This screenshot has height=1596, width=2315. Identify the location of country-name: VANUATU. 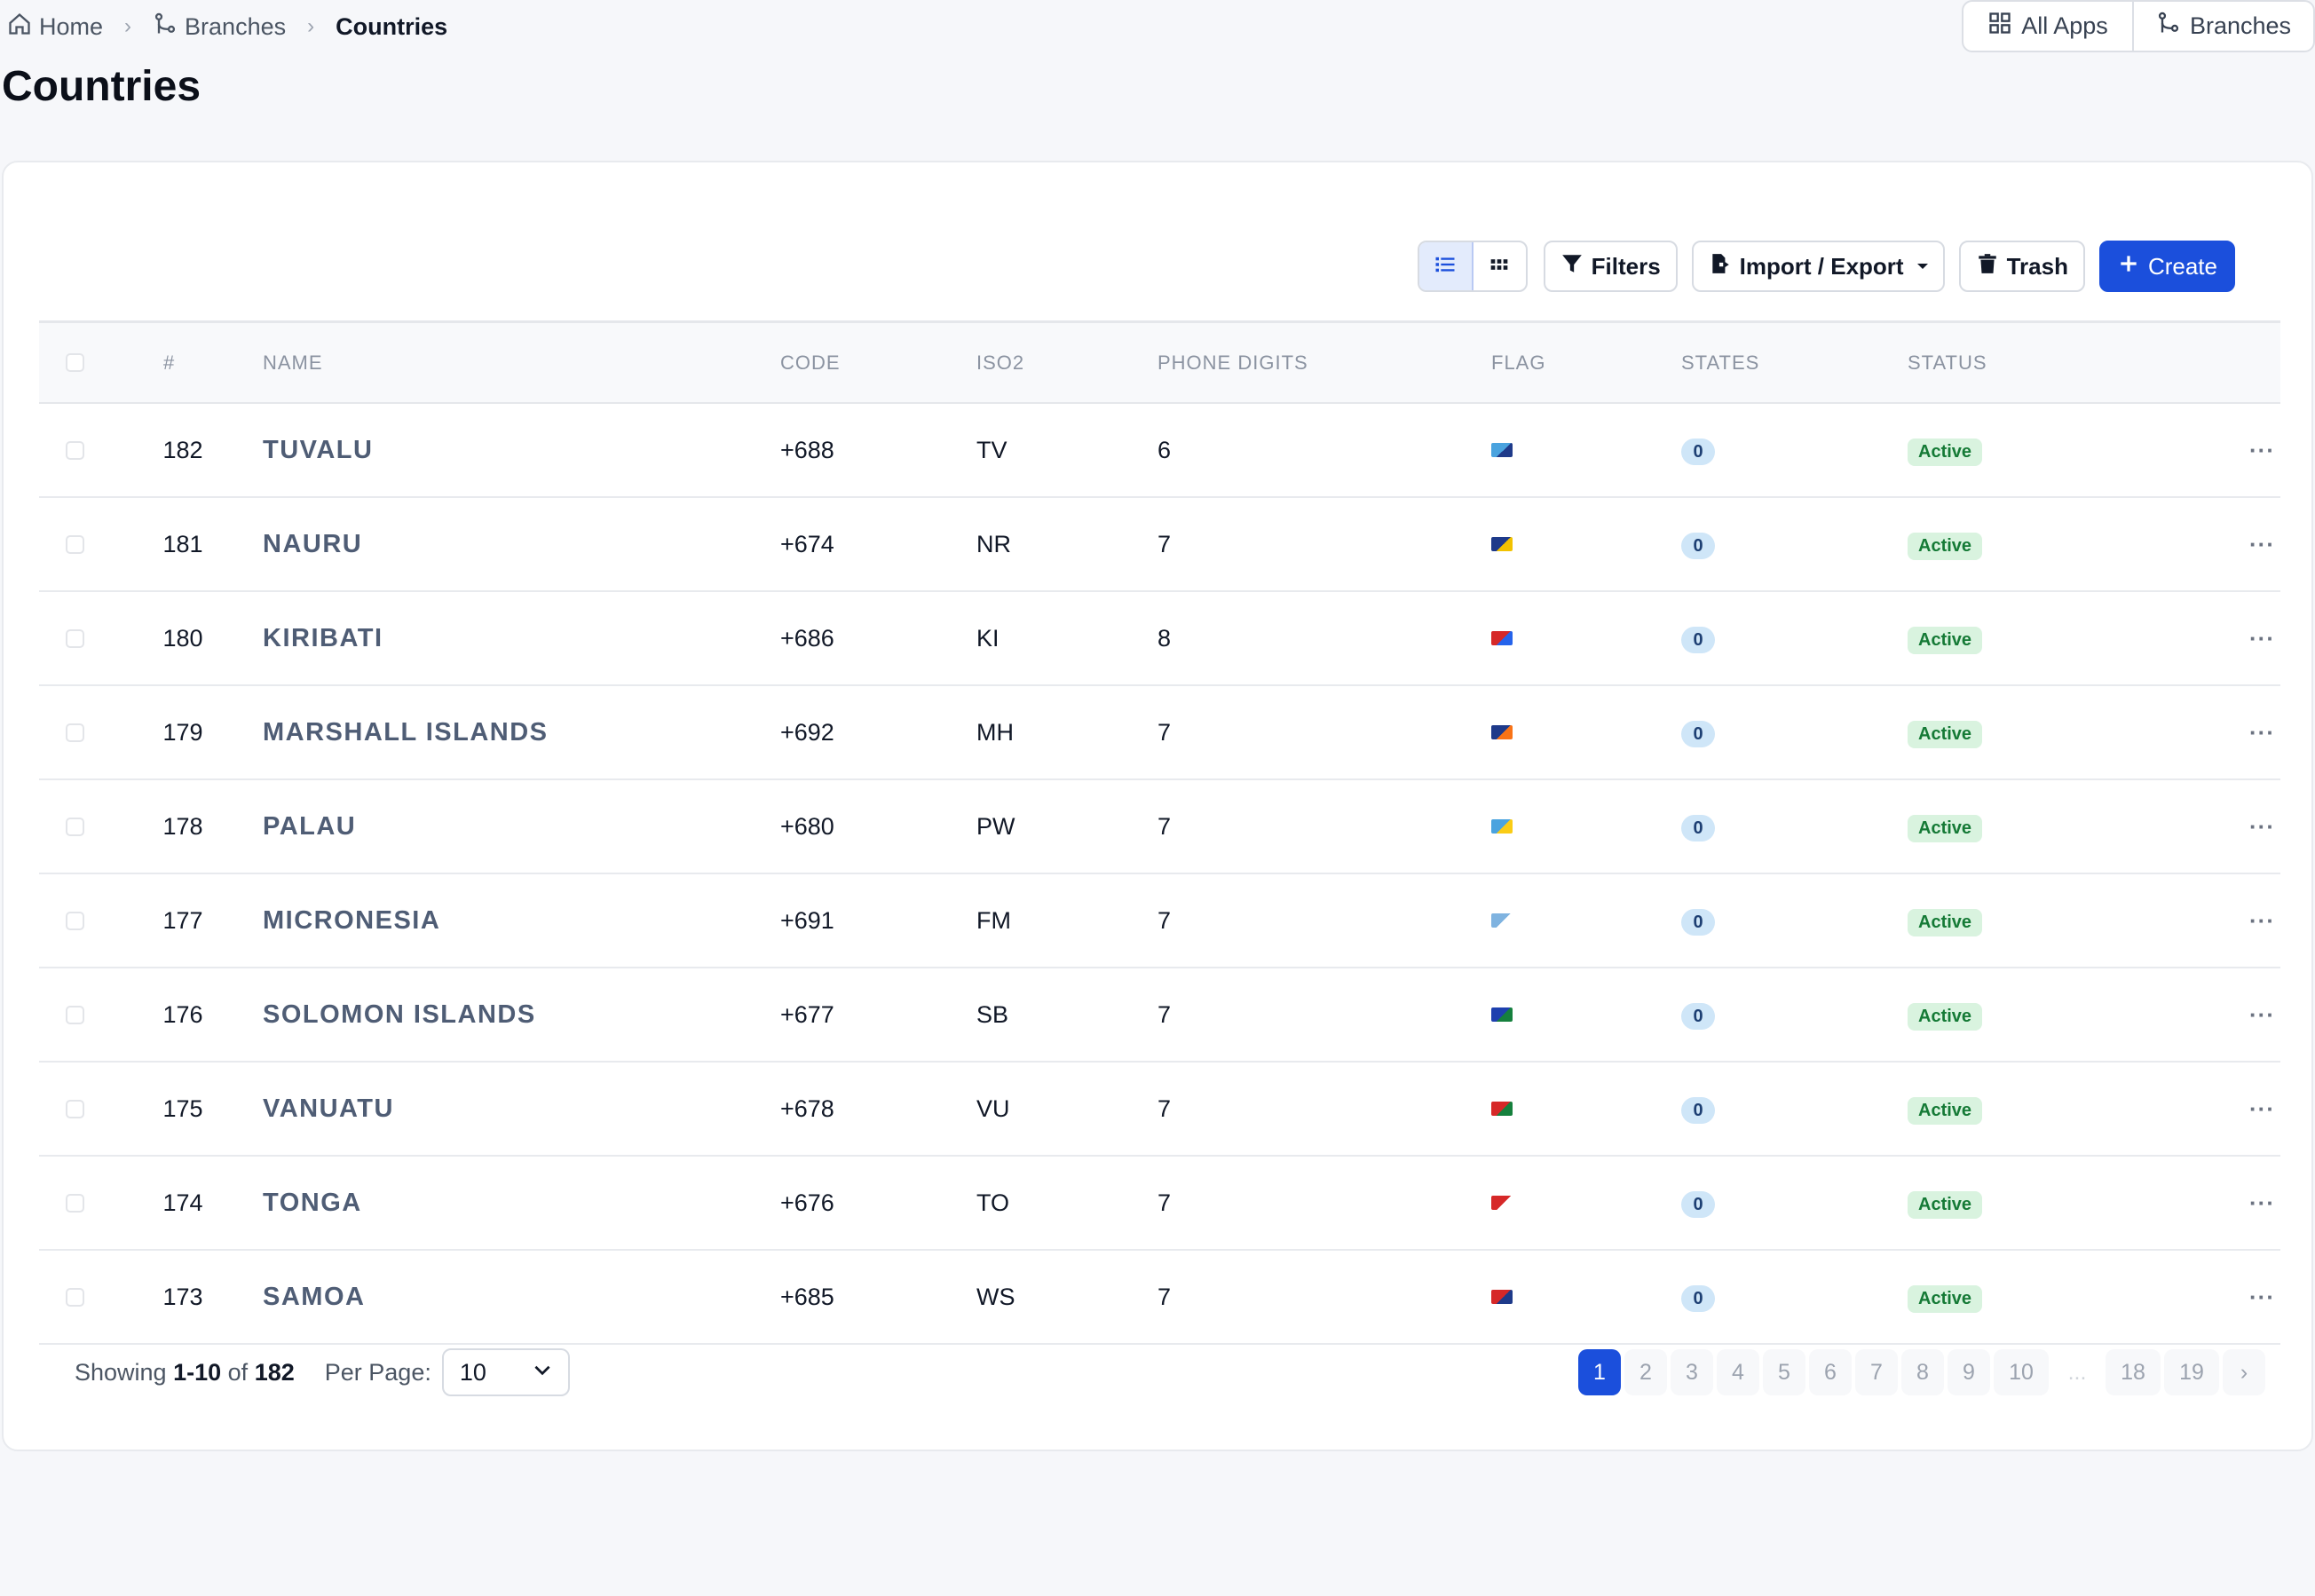
(328, 1108).